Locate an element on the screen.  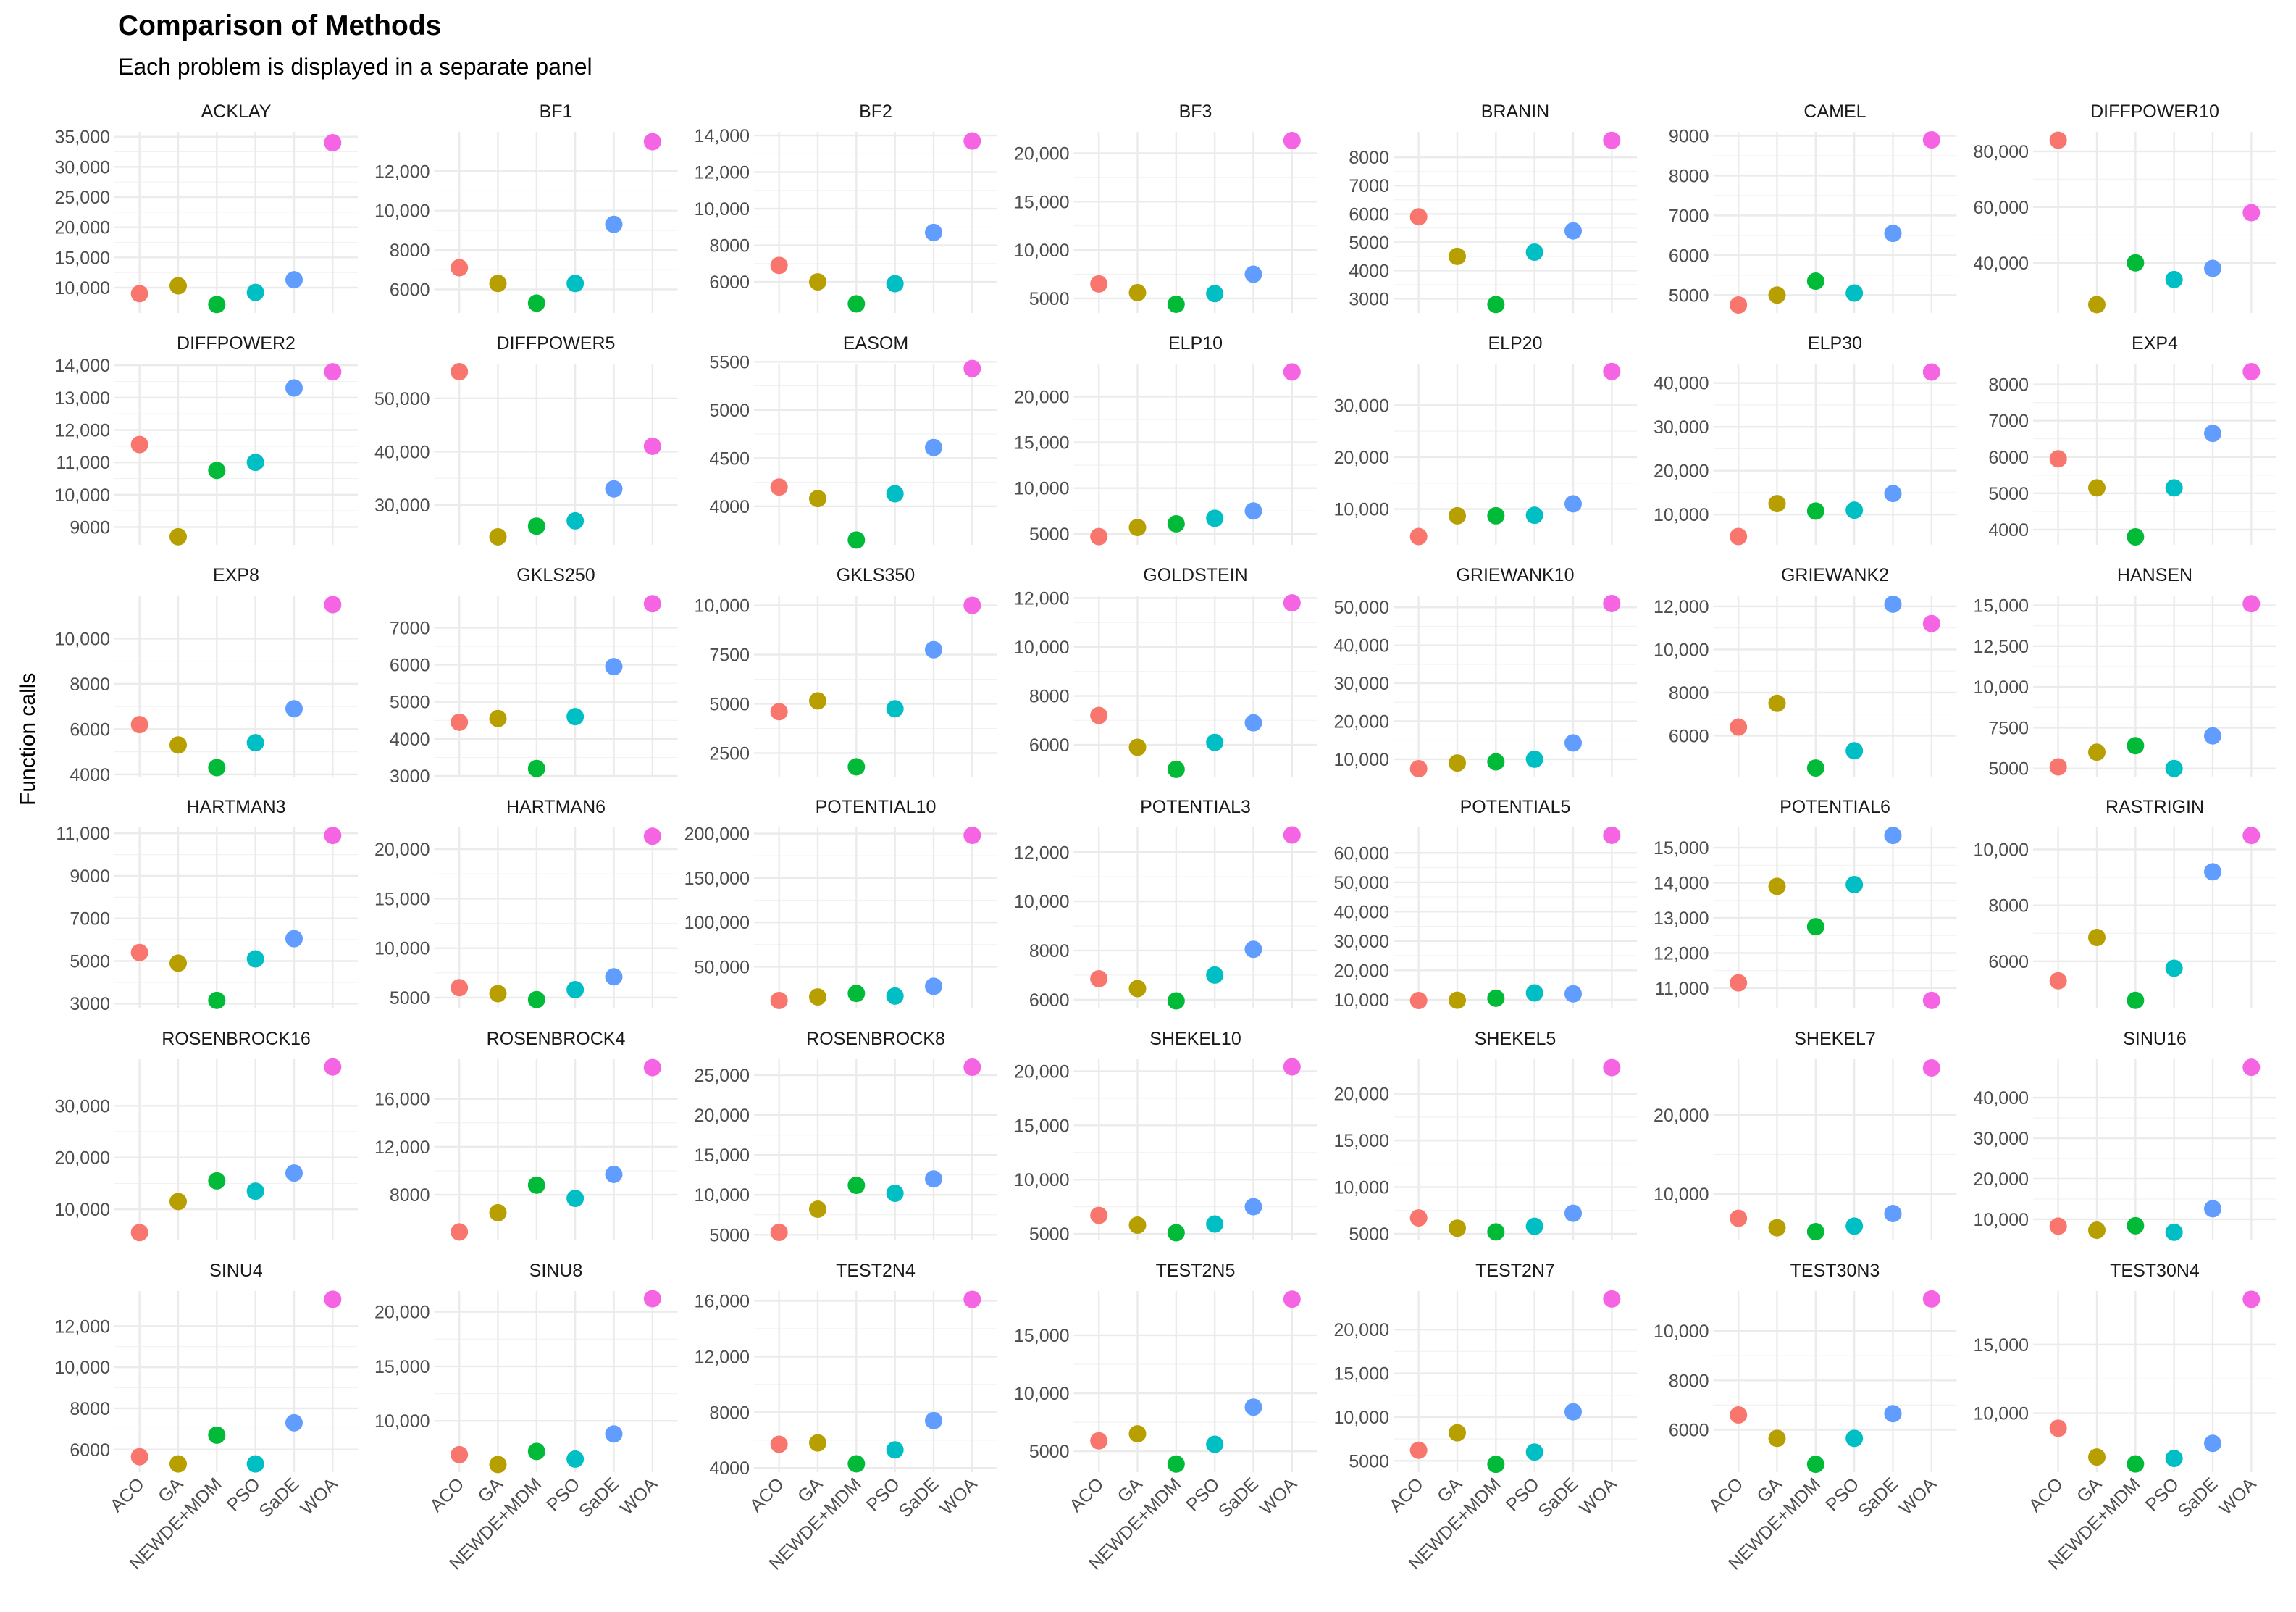
panel-title: GRIEWANK10 is located at coordinates (1515, 575).